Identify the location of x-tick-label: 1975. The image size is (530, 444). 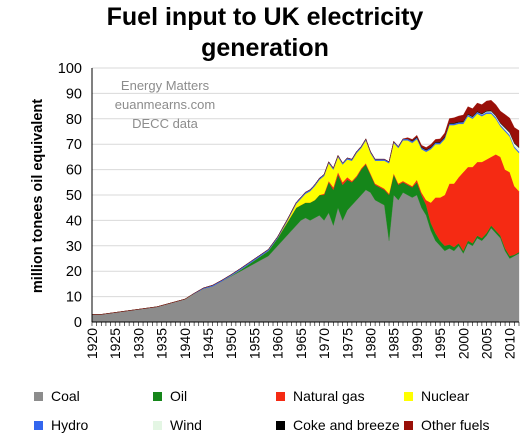
(347, 343).